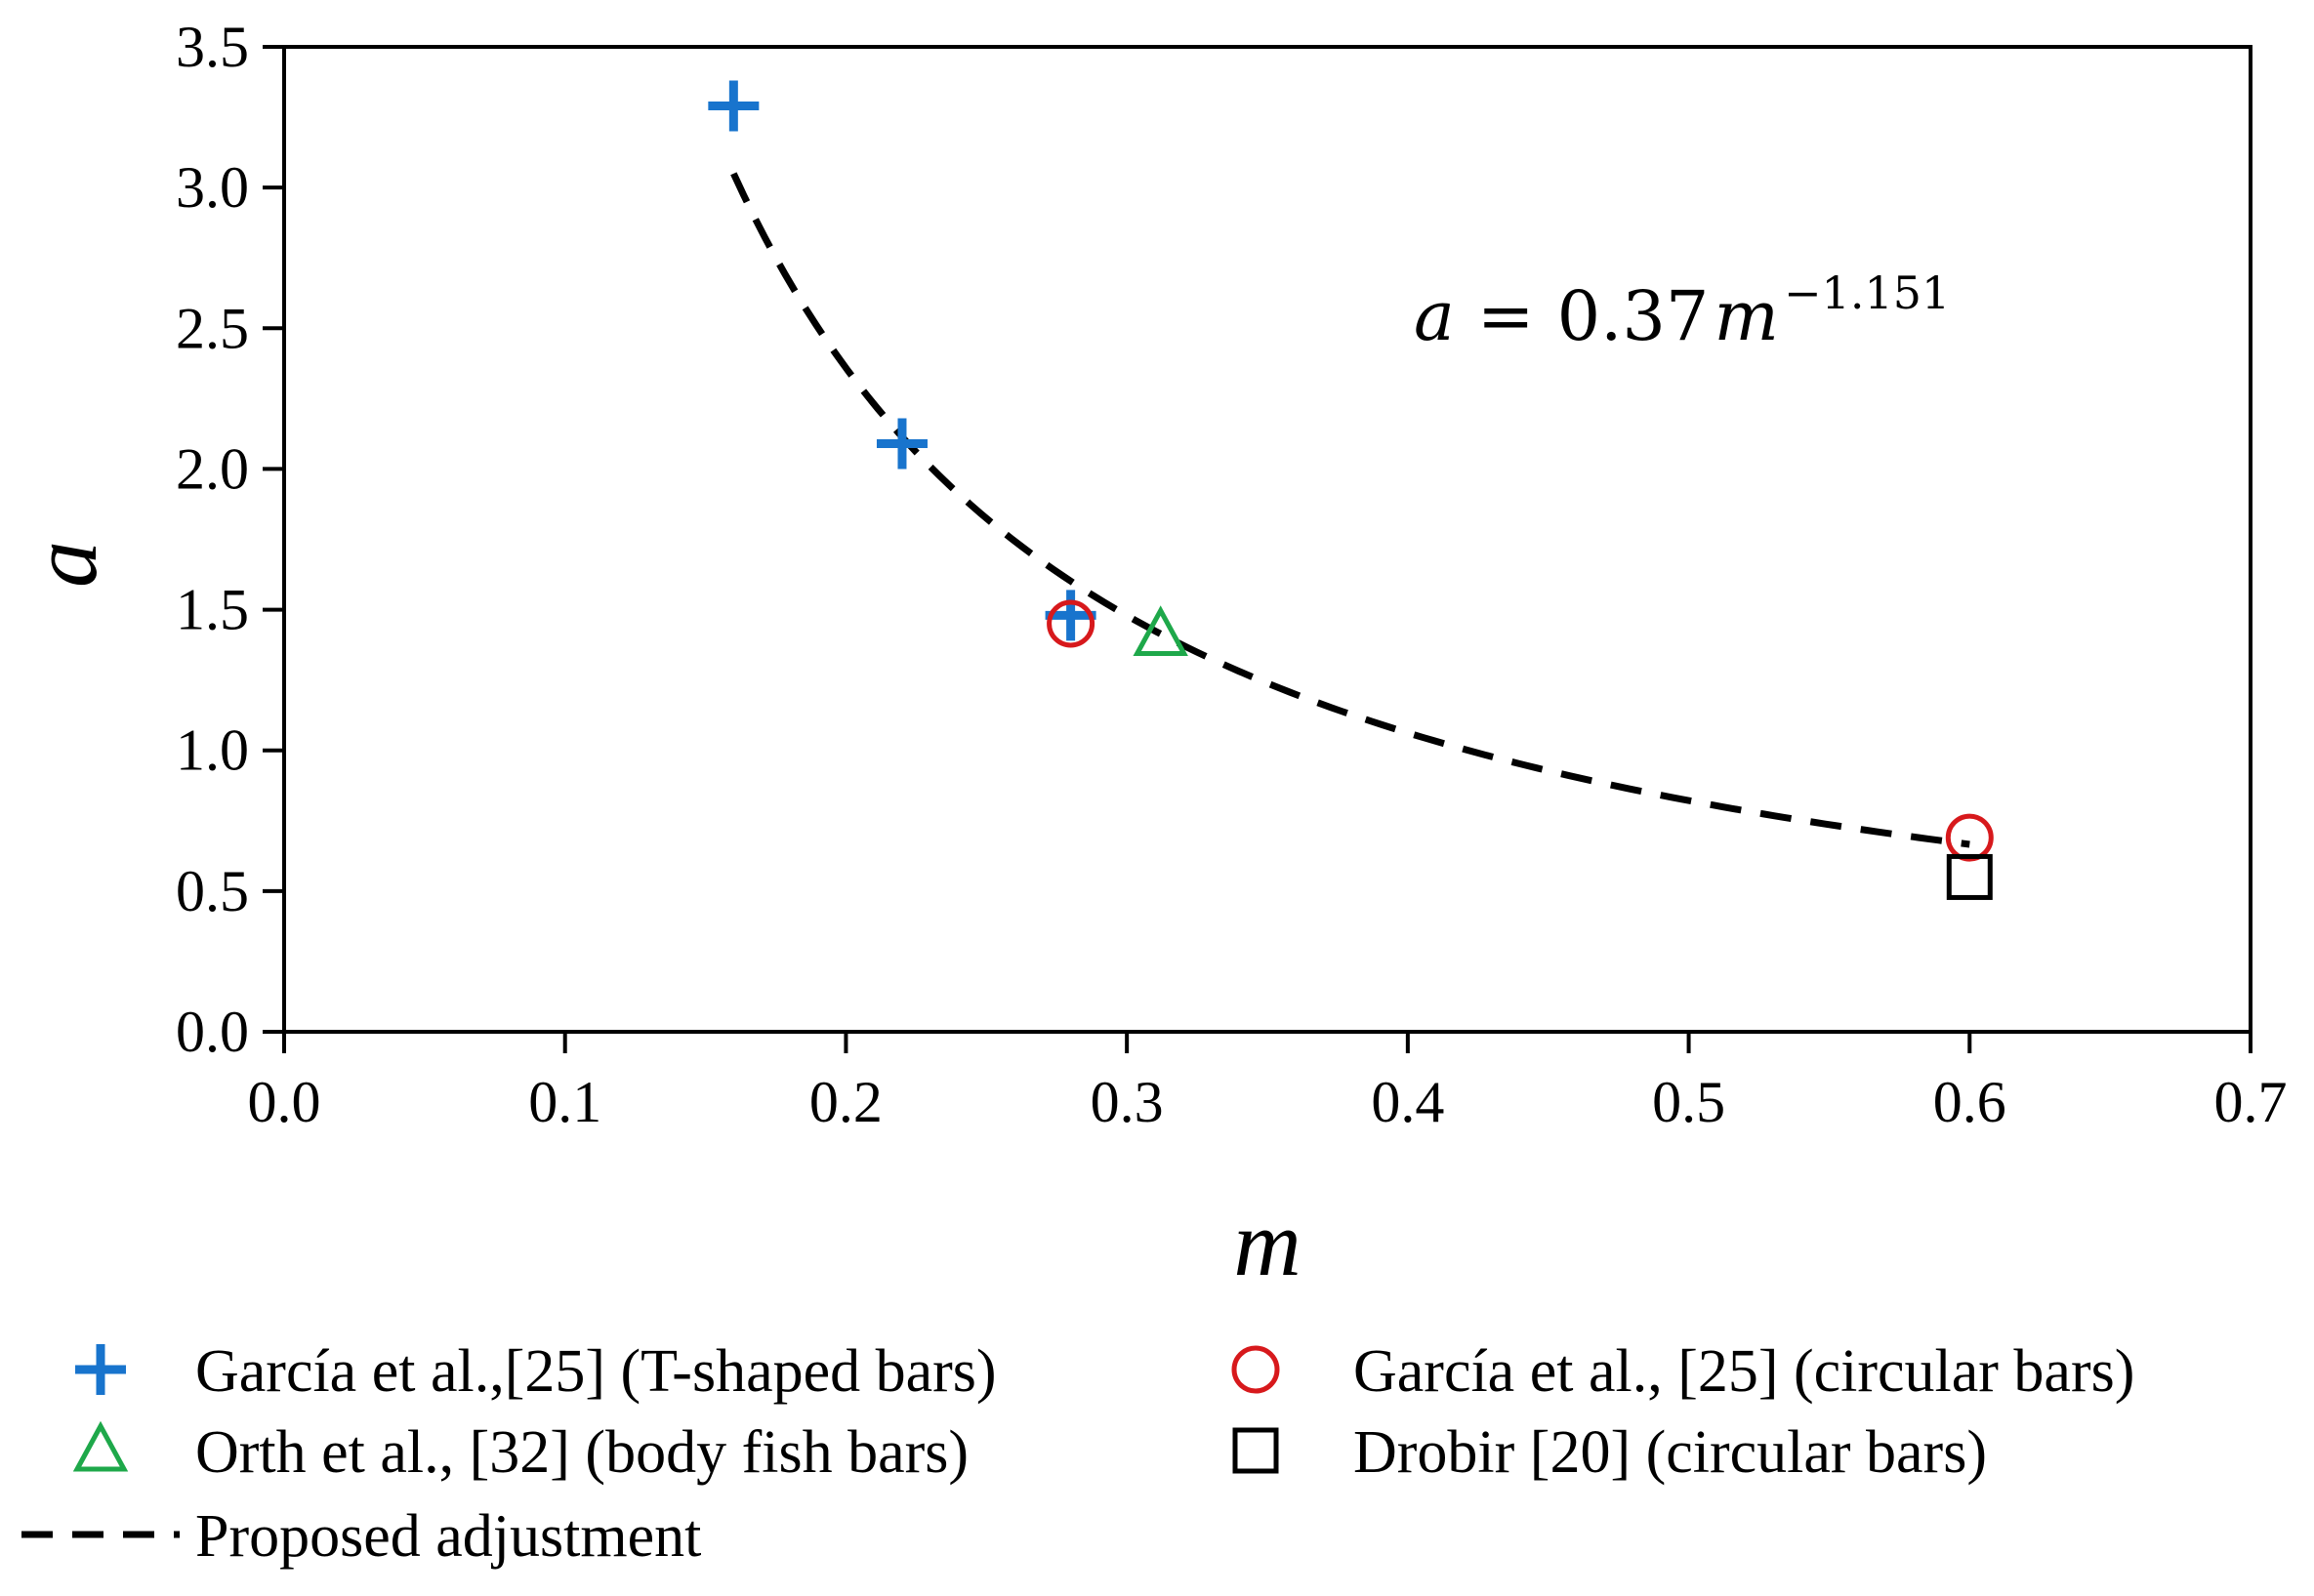  Describe the element at coordinates (1520, 730) in the screenshot. I see `series-circle` at that location.